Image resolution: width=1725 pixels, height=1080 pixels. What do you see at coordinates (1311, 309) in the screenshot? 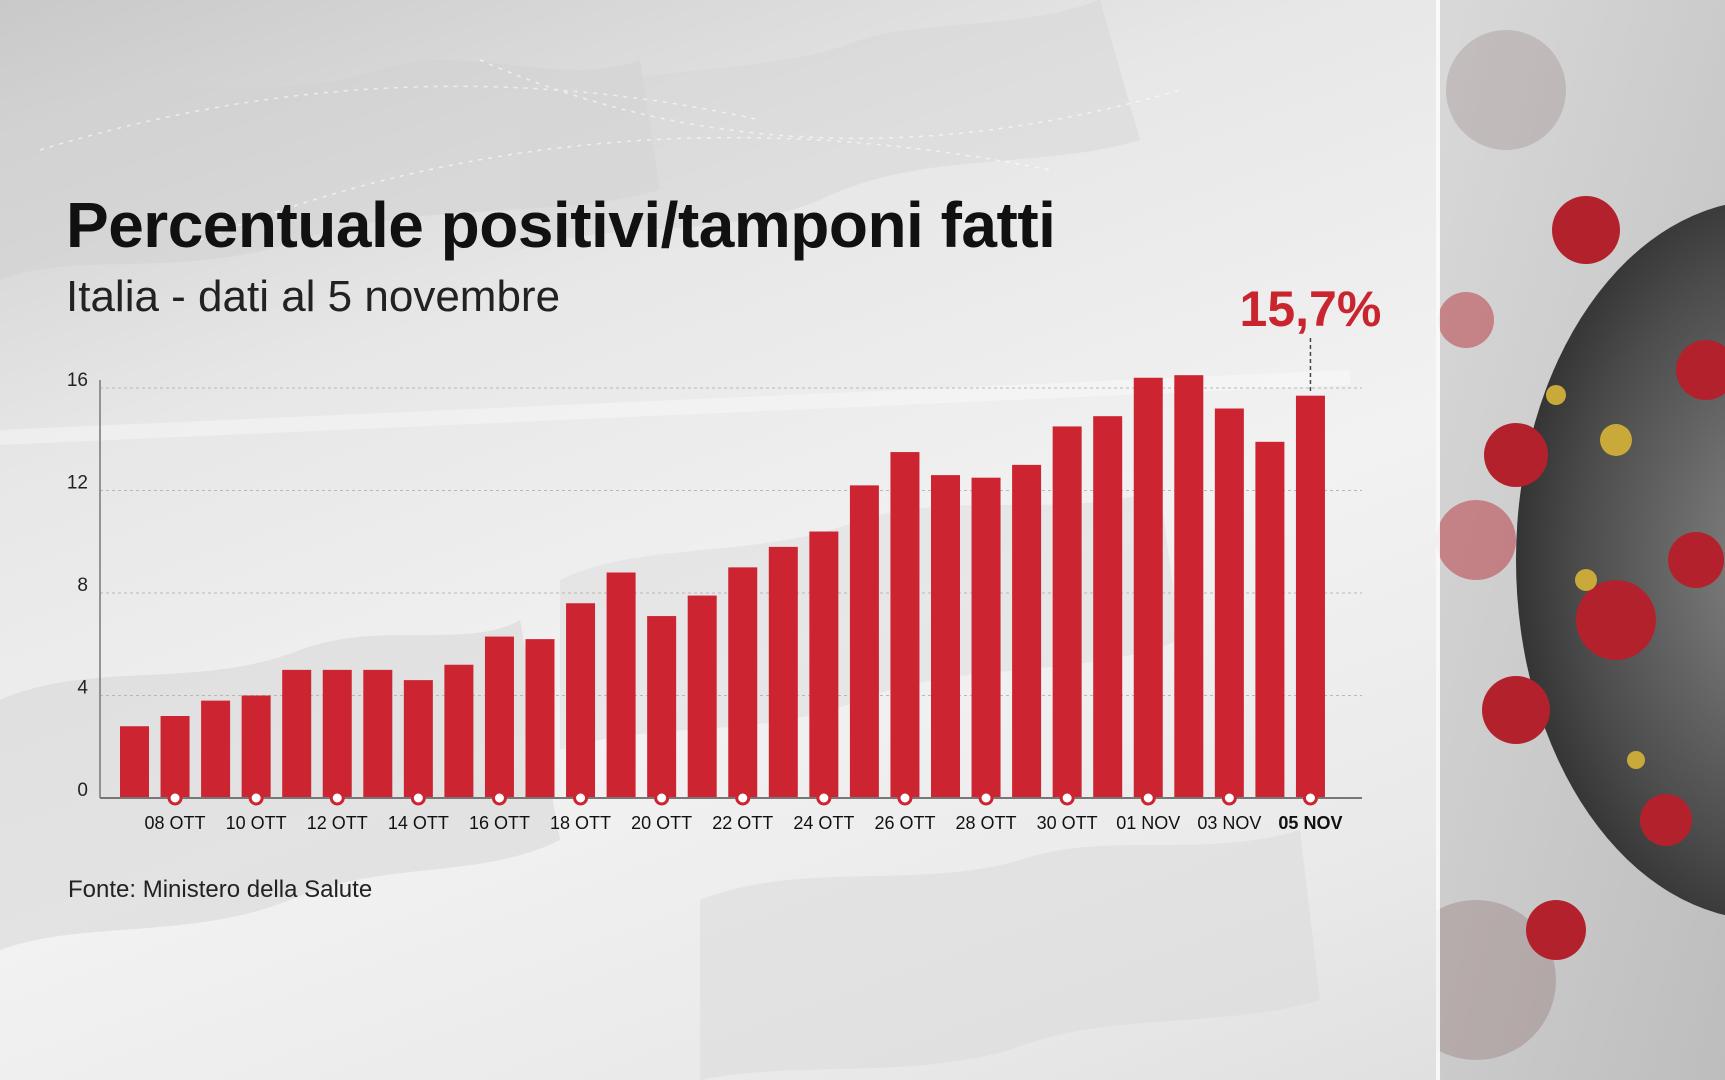
I see `annotation-label: 15,7%` at bounding box center [1311, 309].